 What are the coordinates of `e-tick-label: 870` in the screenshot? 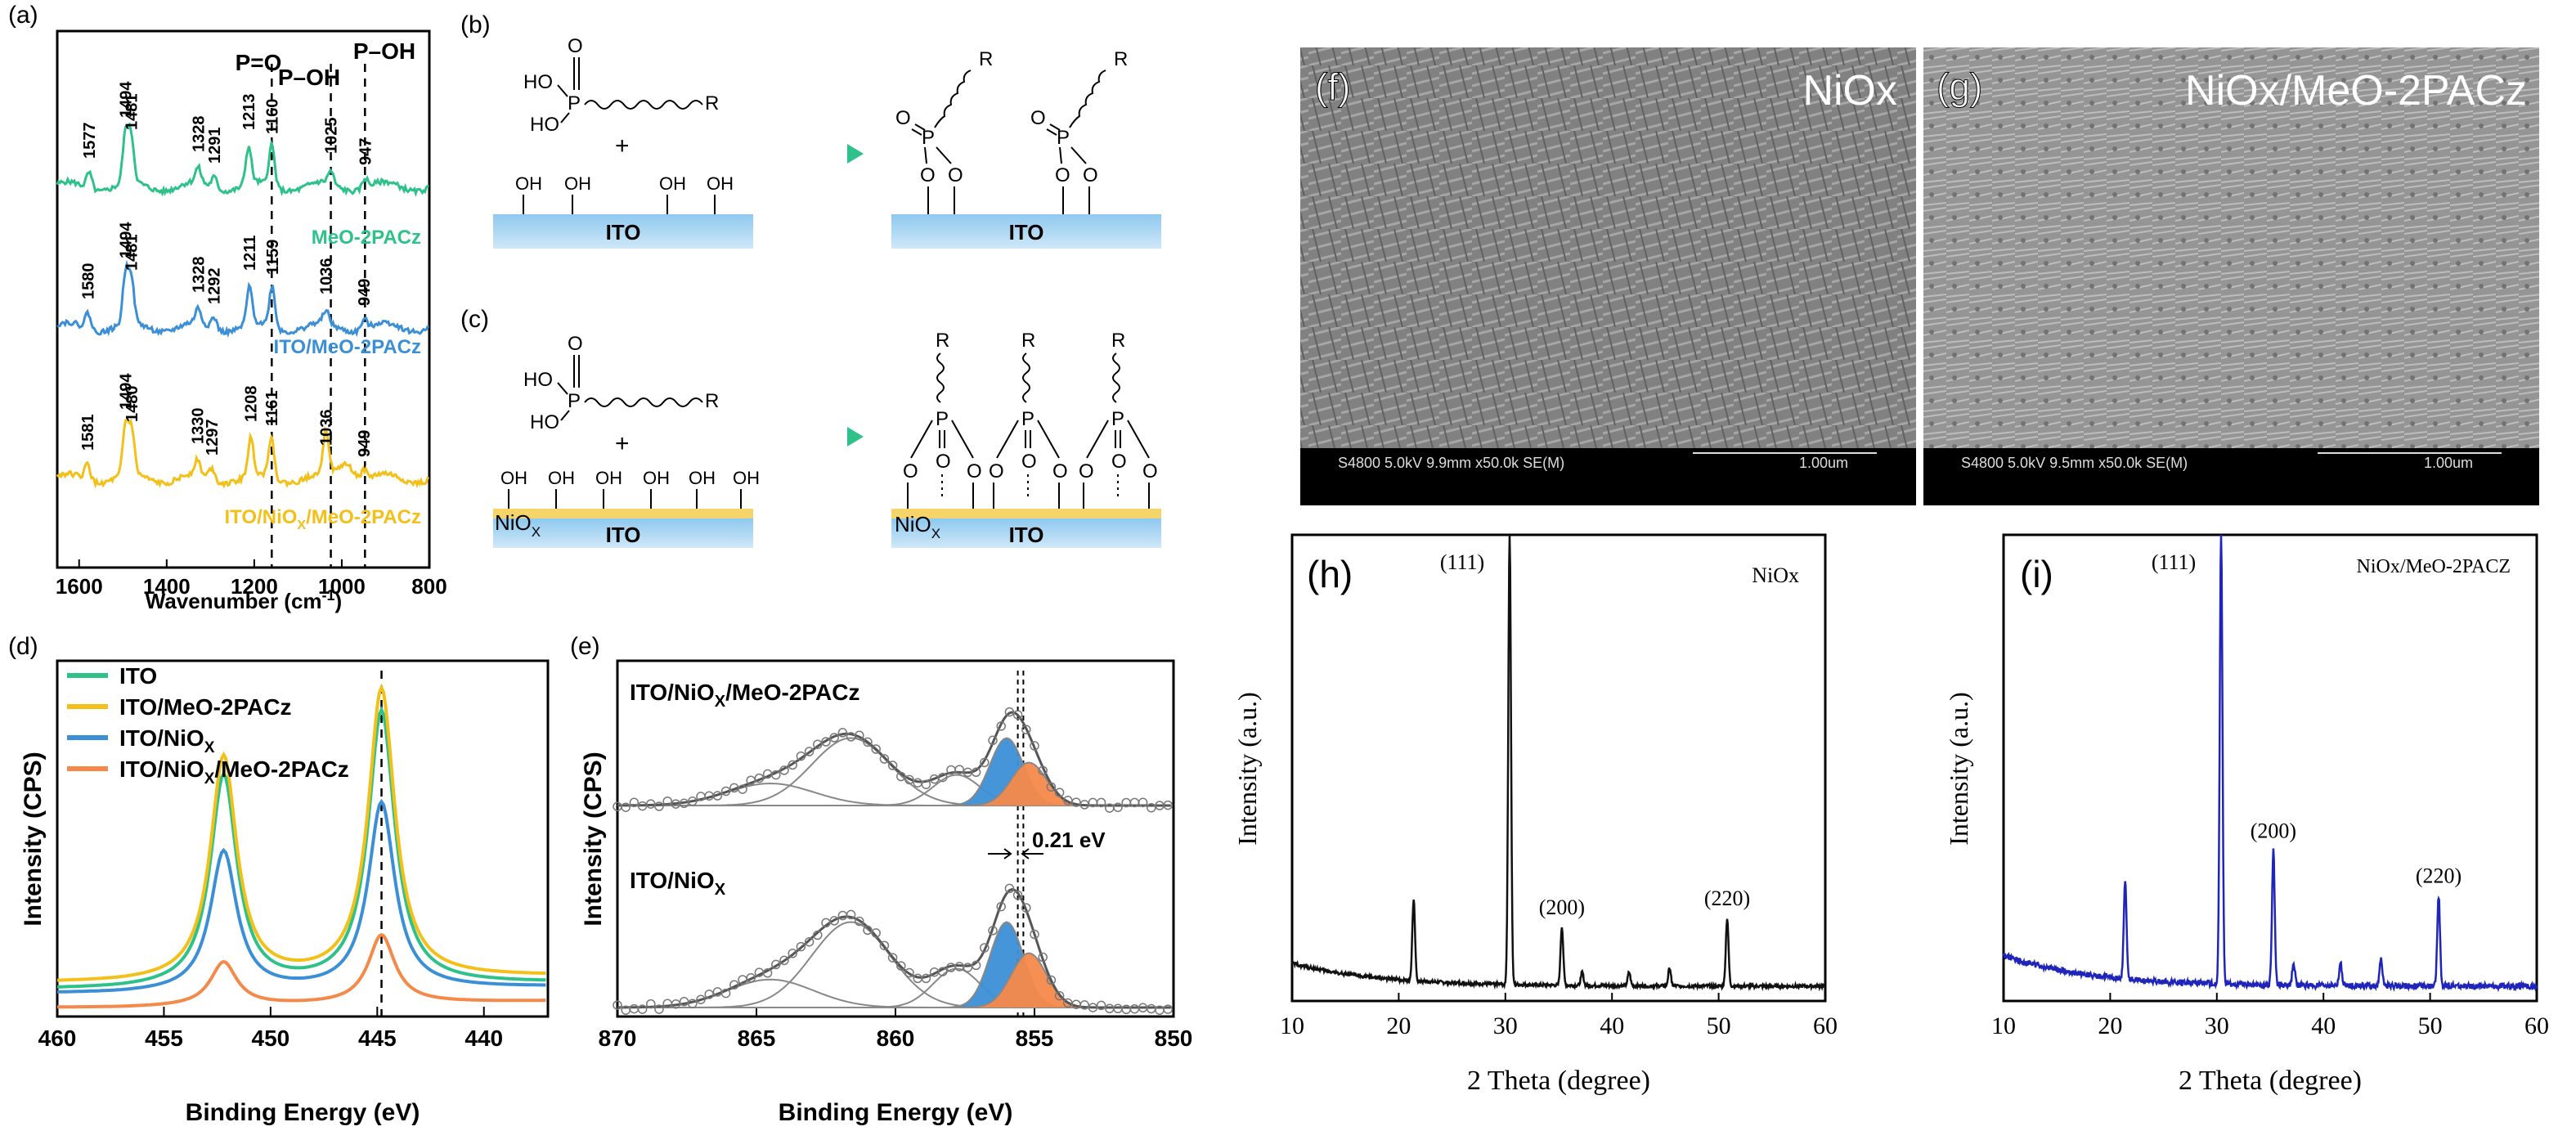 It's located at (618, 1038).